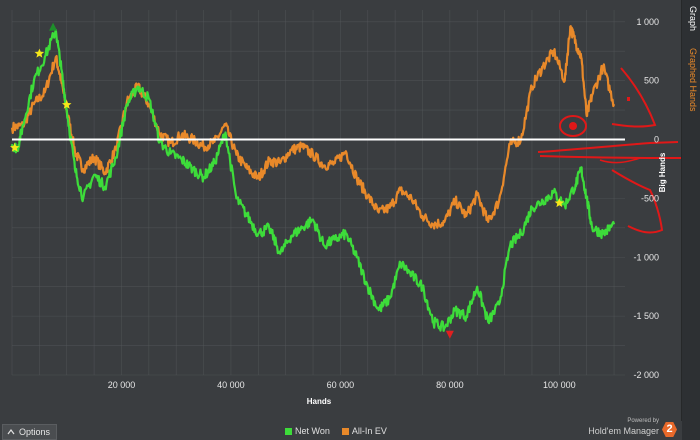 The height and width of the screenshot is (440, 700). What do you see at coordinates (345, 431) in the screenshot?
I see `legend-swatch-all-in-ev` at bounding box center [345, 431].